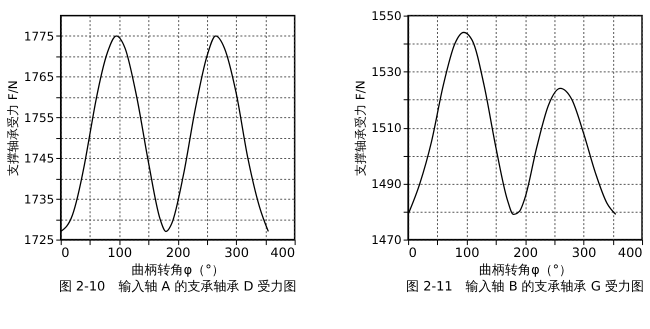  Describe the element at coordinates (177, 286) in the screenshot. I see `text: 图 2-10 输入轴 A 的支承轴承 D 受力图` at that location.